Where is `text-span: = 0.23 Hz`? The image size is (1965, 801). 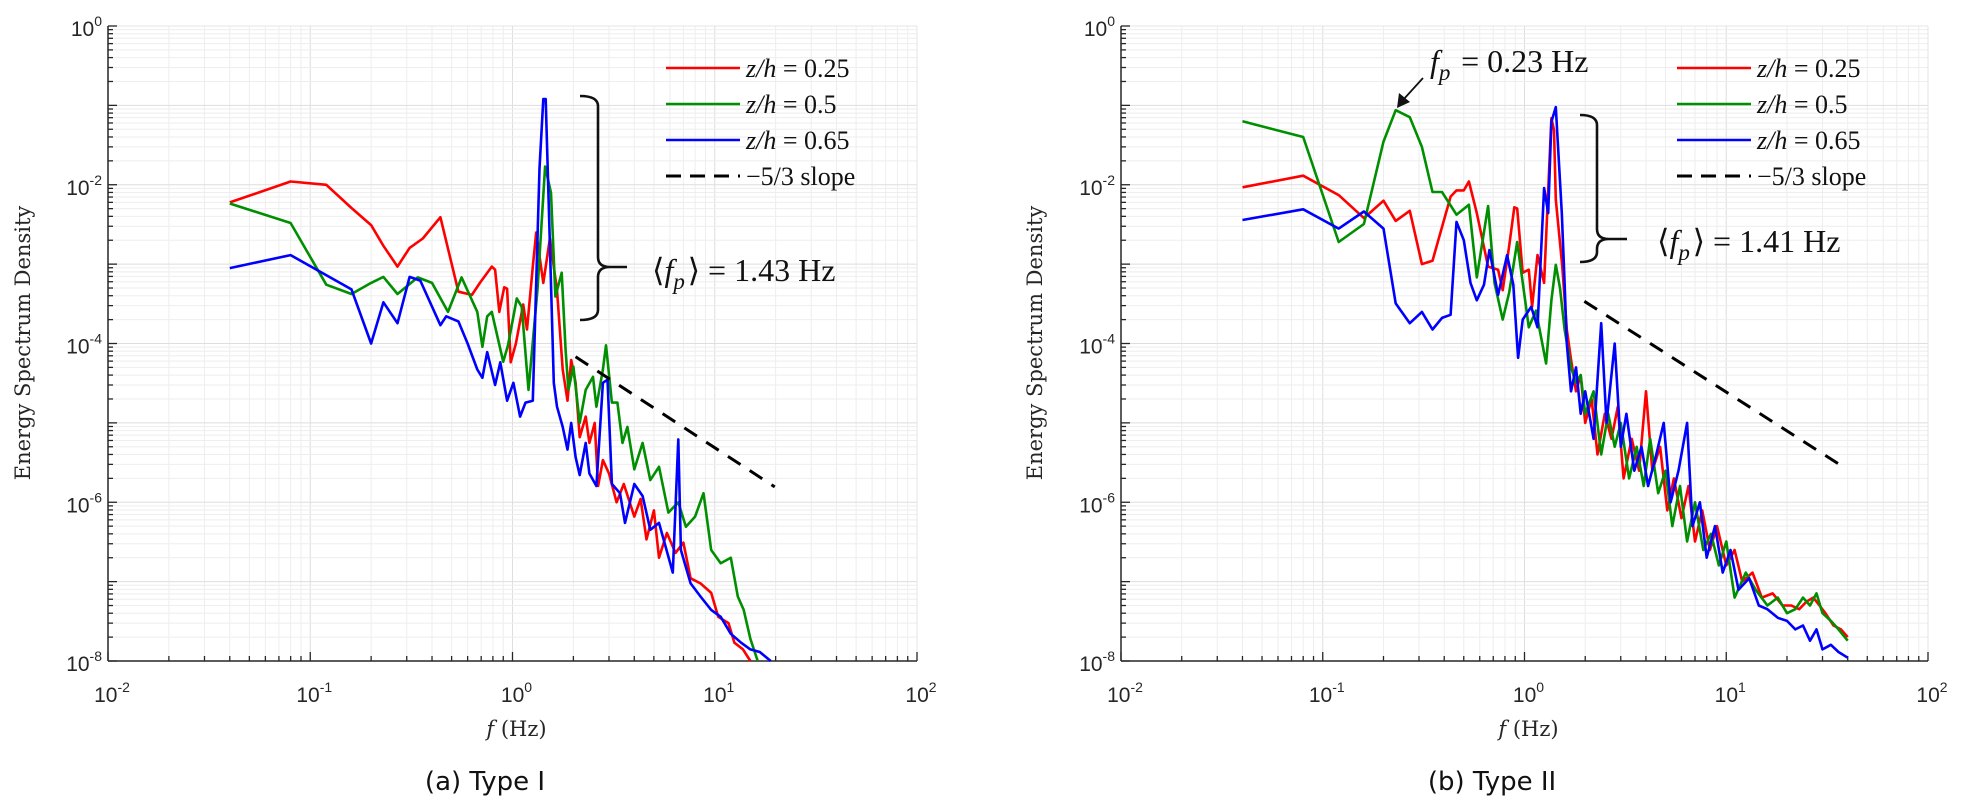 text-span: = 0.23 Hz is located at coordinates (1520, 61).